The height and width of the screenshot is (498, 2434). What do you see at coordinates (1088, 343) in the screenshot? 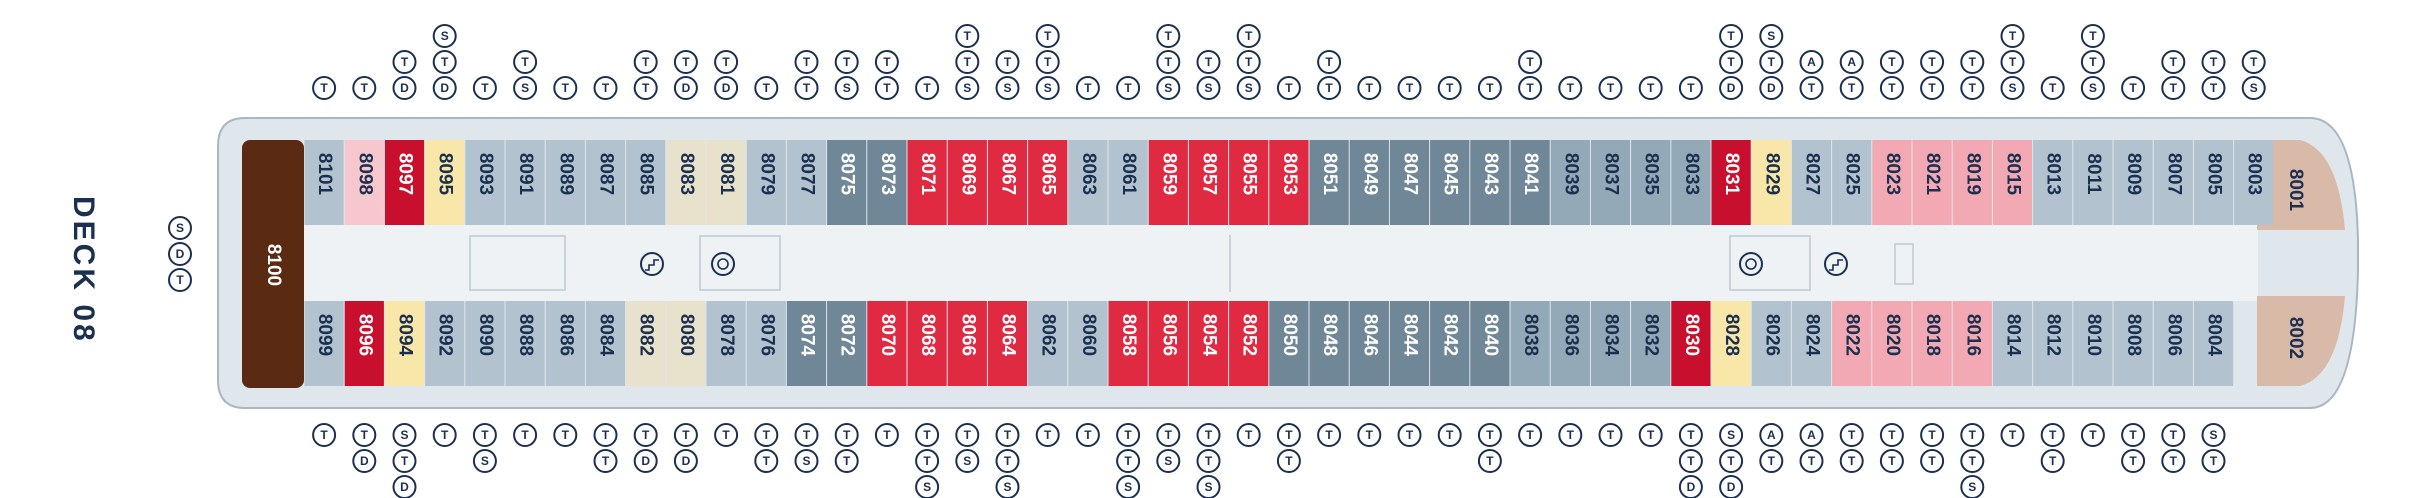
I see `cabin-8060: 8060` at bounding box center [1088, 343].